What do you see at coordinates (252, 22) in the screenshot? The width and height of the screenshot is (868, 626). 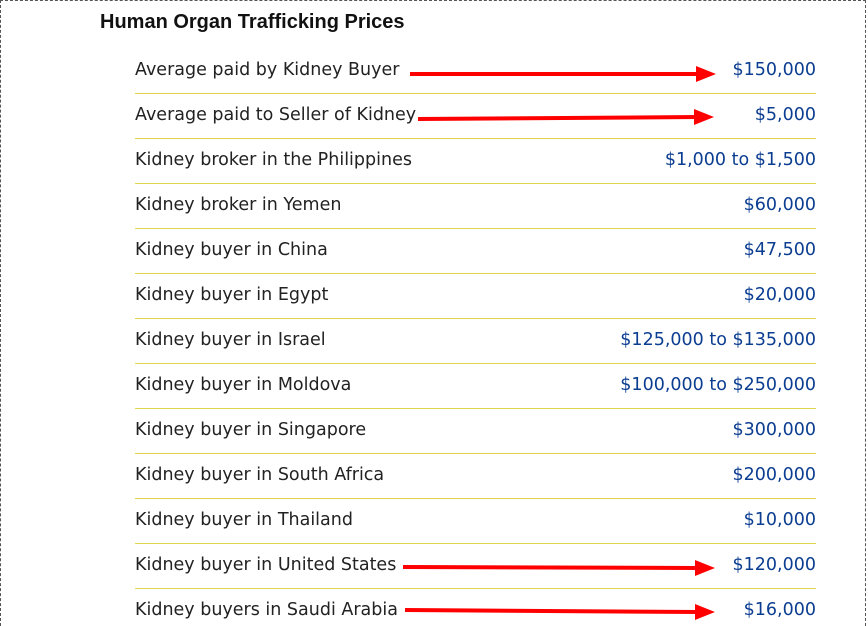 I see `page-title: Human Organ Trafficking Prices` at bounding box center [252, 22].